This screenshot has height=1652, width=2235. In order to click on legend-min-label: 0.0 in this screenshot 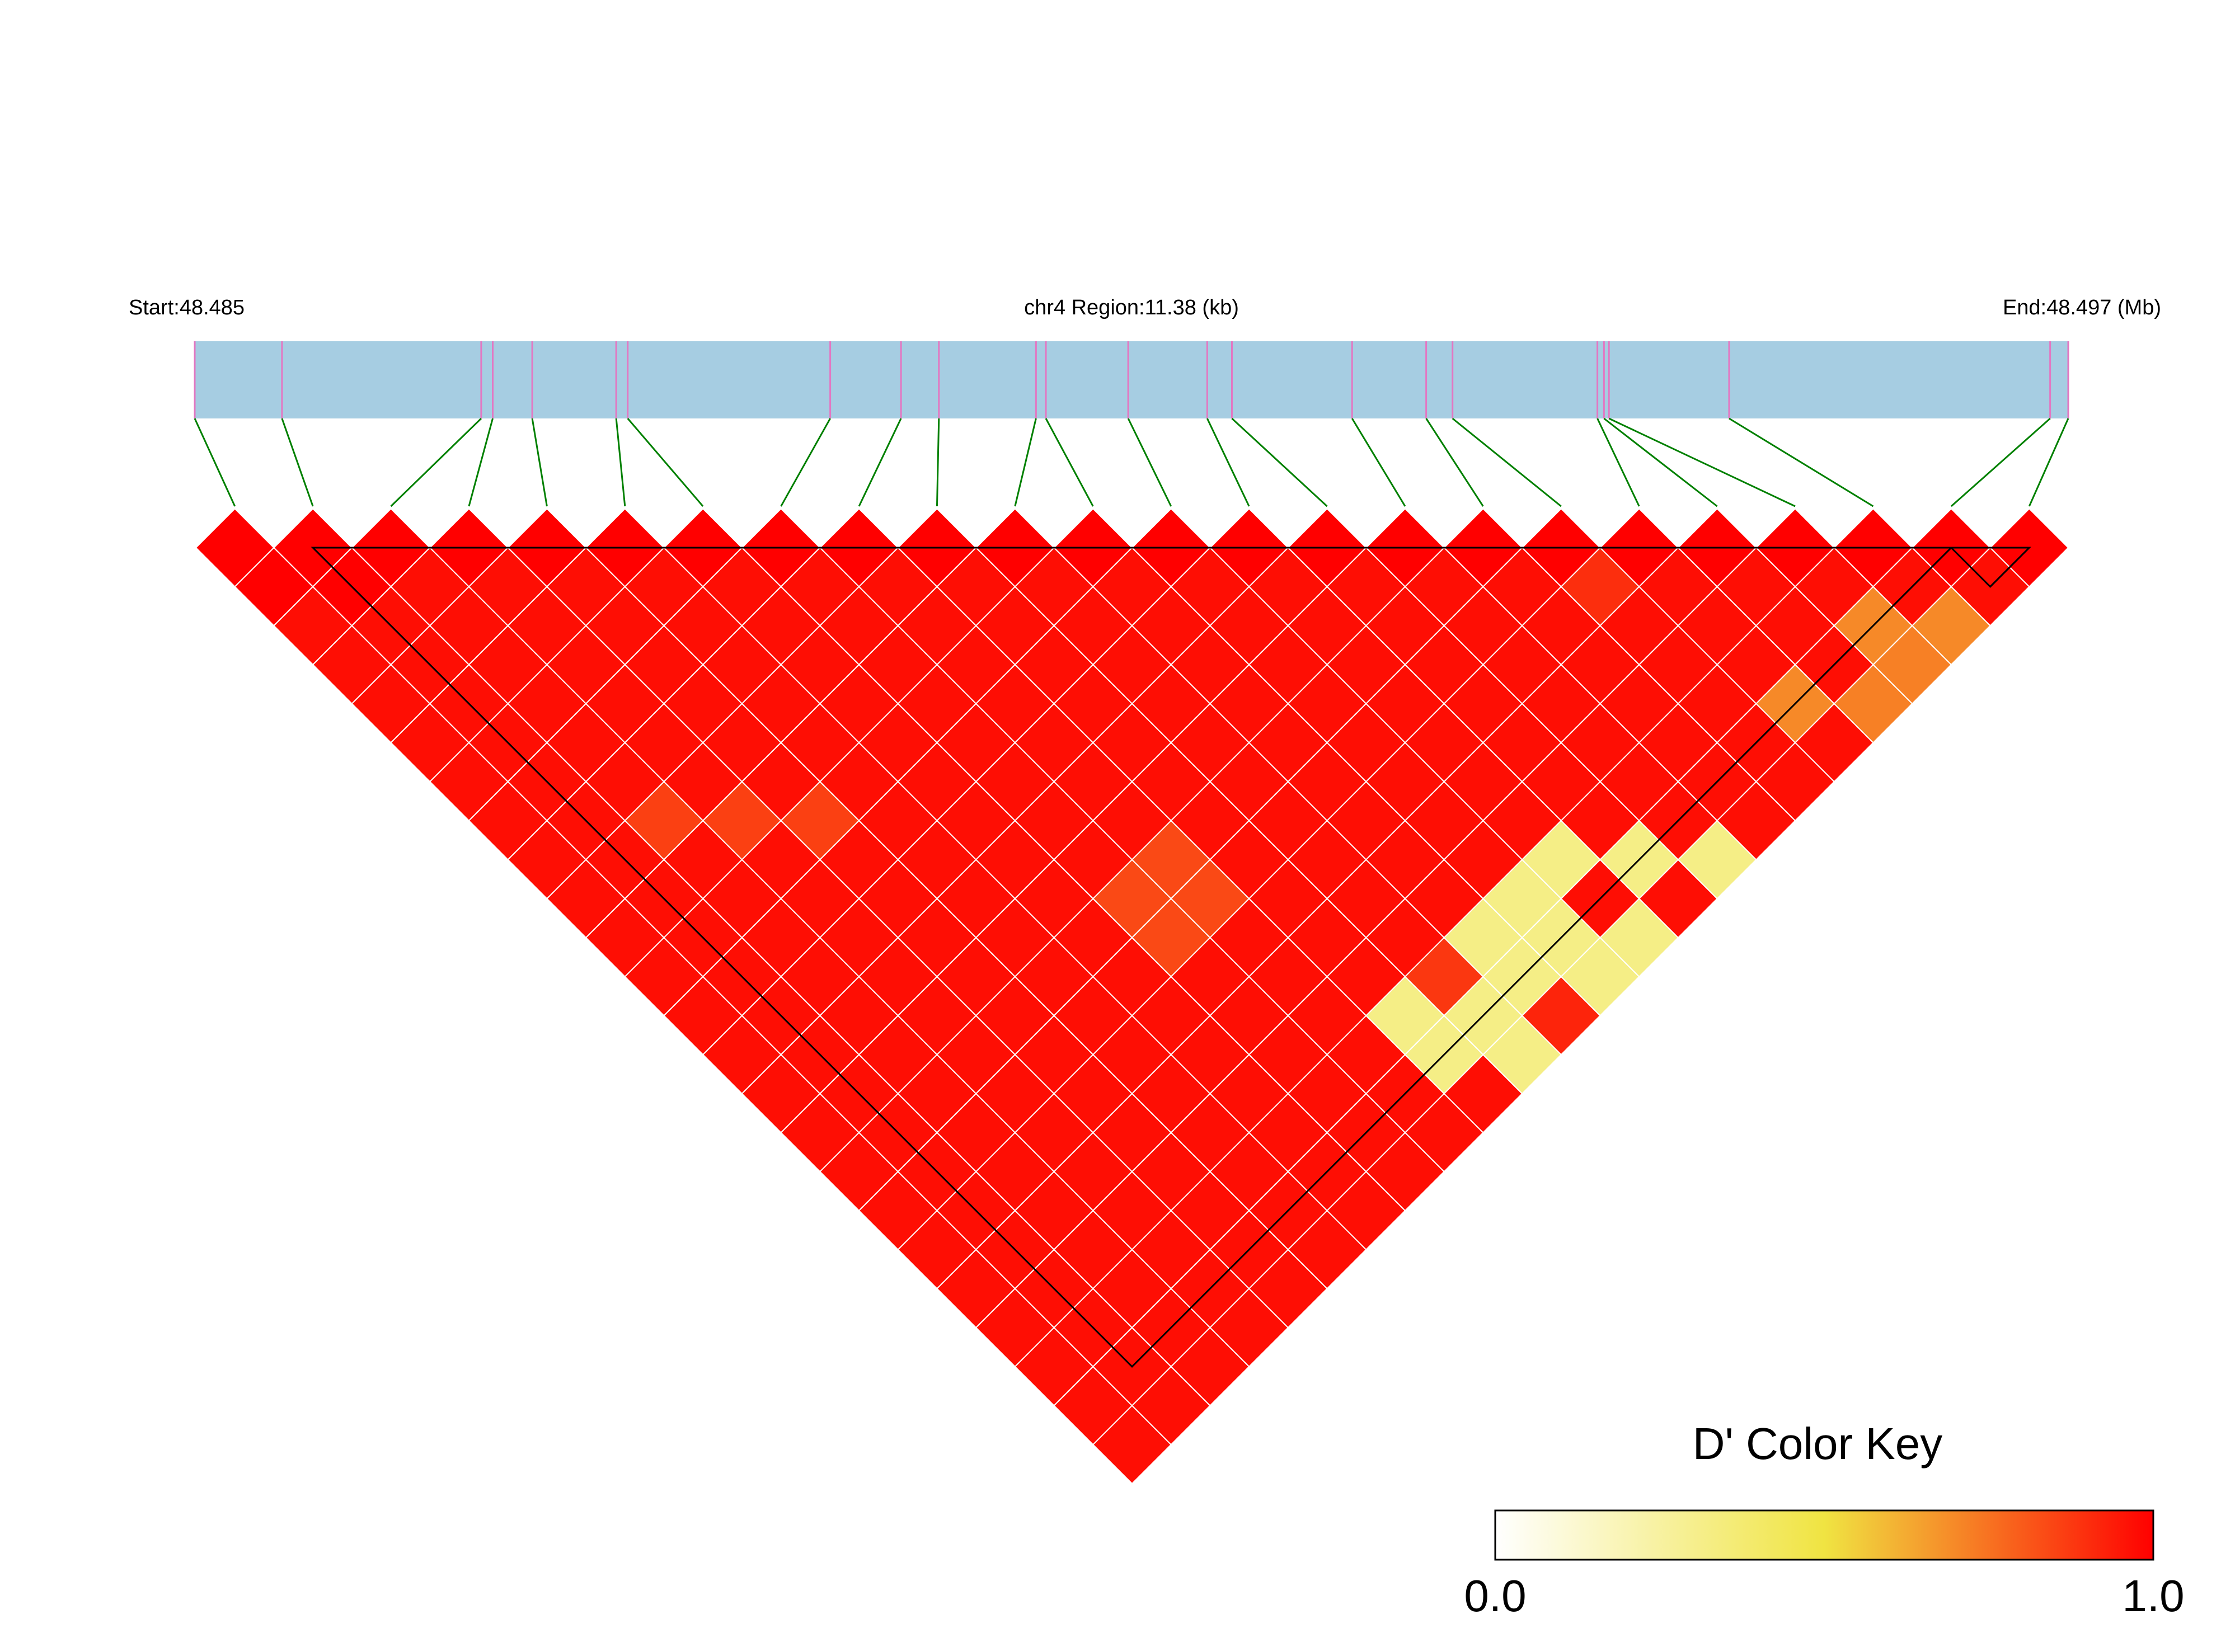, I will do `click(1495, 1596)`.